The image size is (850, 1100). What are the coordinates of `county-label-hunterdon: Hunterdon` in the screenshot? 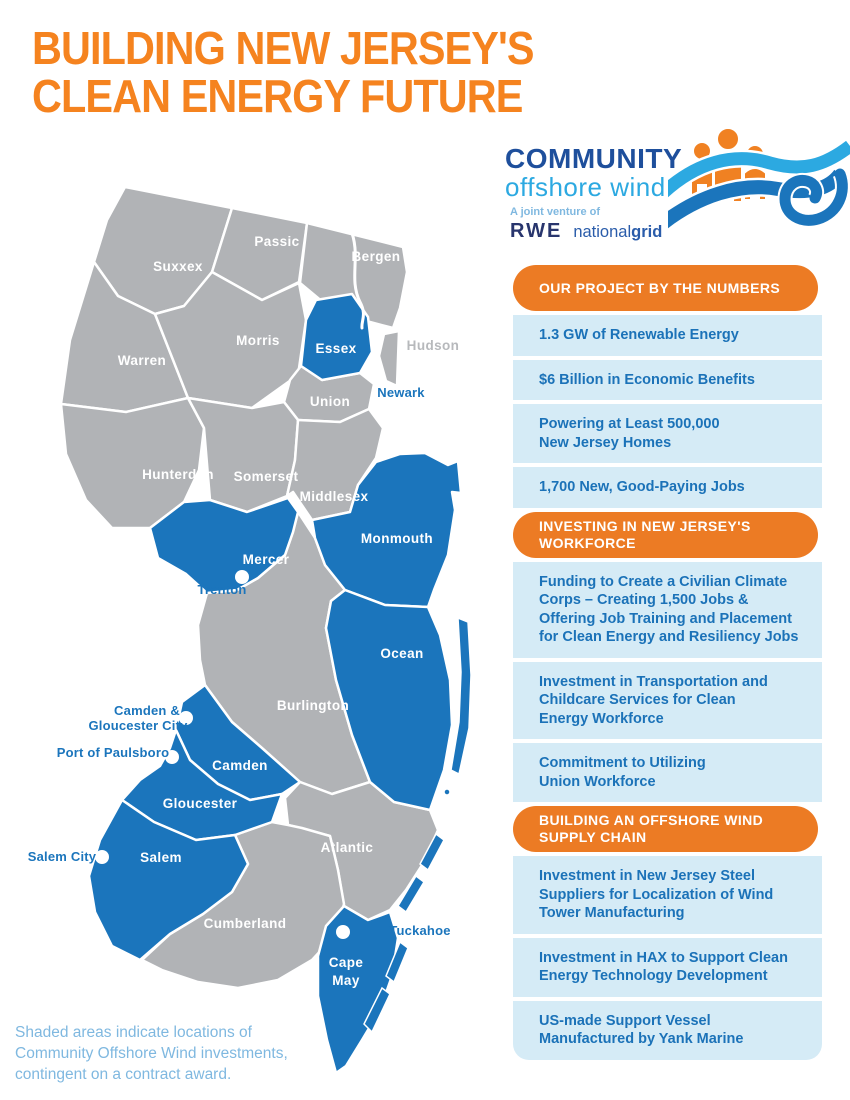 It's located at (178, 474).